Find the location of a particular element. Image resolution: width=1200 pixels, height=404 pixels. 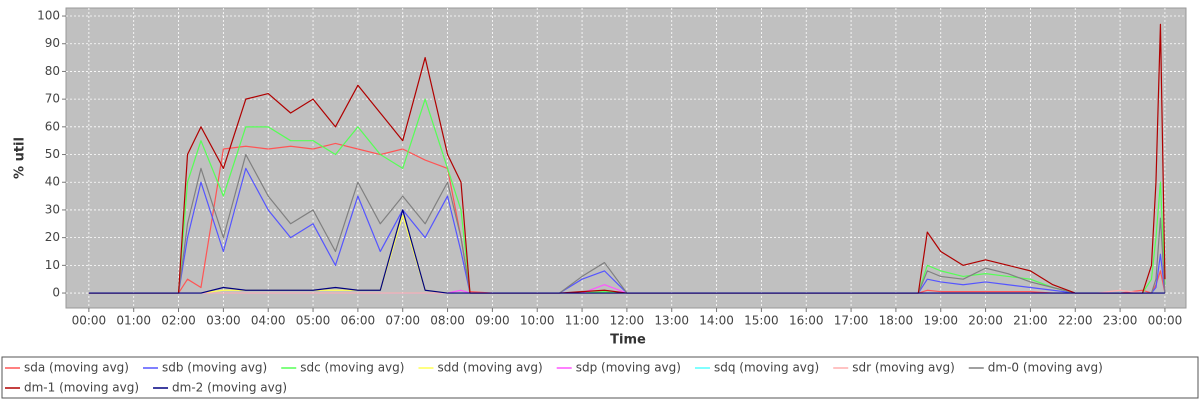

y-tick-label: 80 is located at coordinates (52, 71).